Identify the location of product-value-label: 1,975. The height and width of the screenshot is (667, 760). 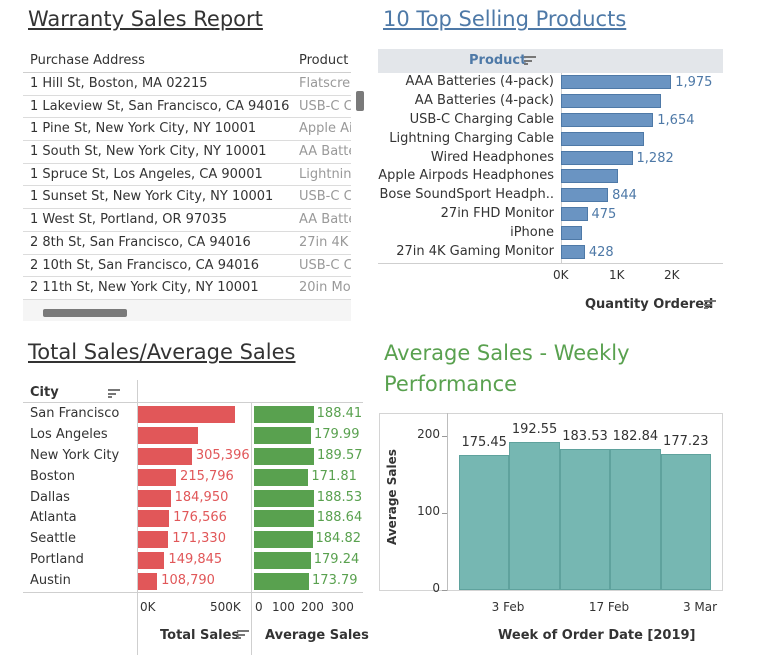
(694, 83).